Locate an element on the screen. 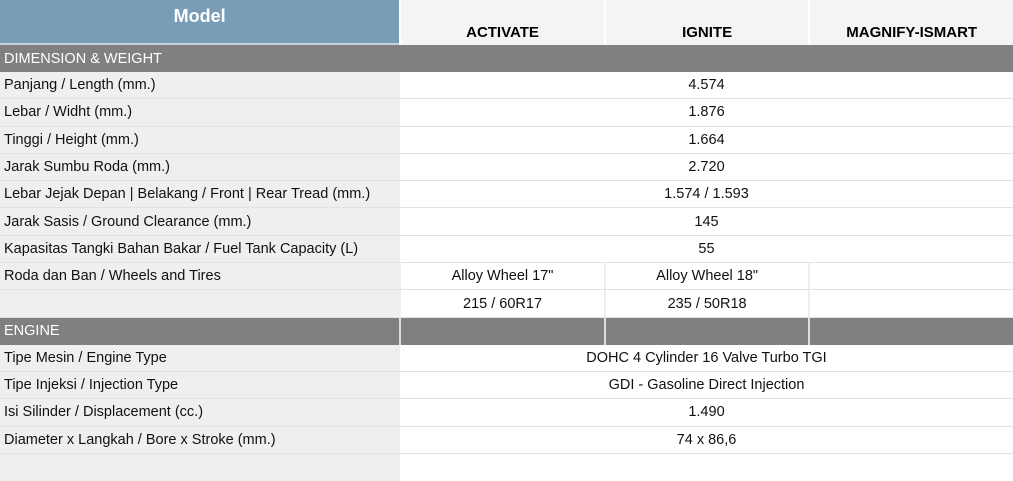 This screenshot has height=481, width=1013. row-label: Jarak Sumbu Roda (mm.) is located at coordinates (200, 167).